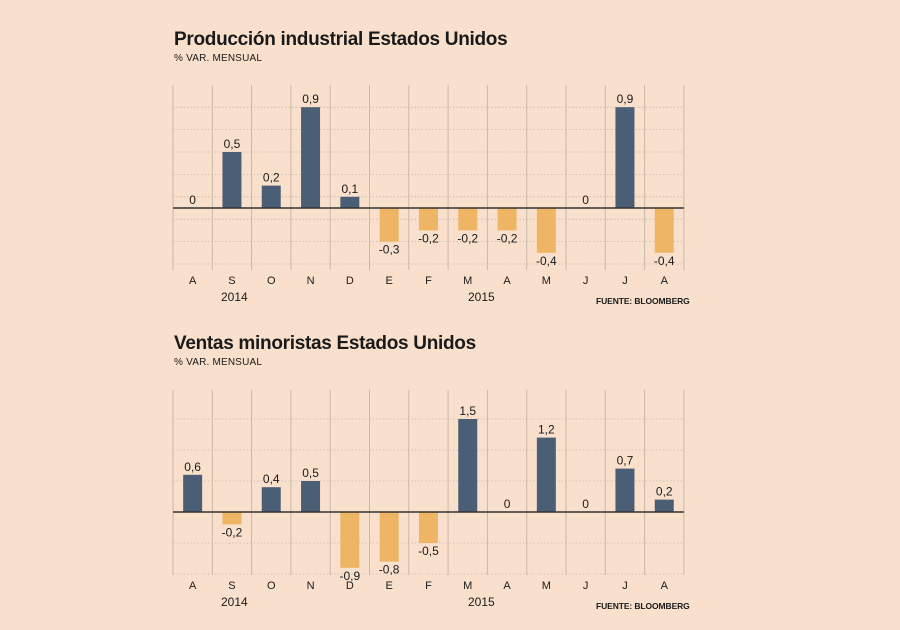  I want to click on chart-title: Ventas minoristas Estados Unidos, so click(325, 343).